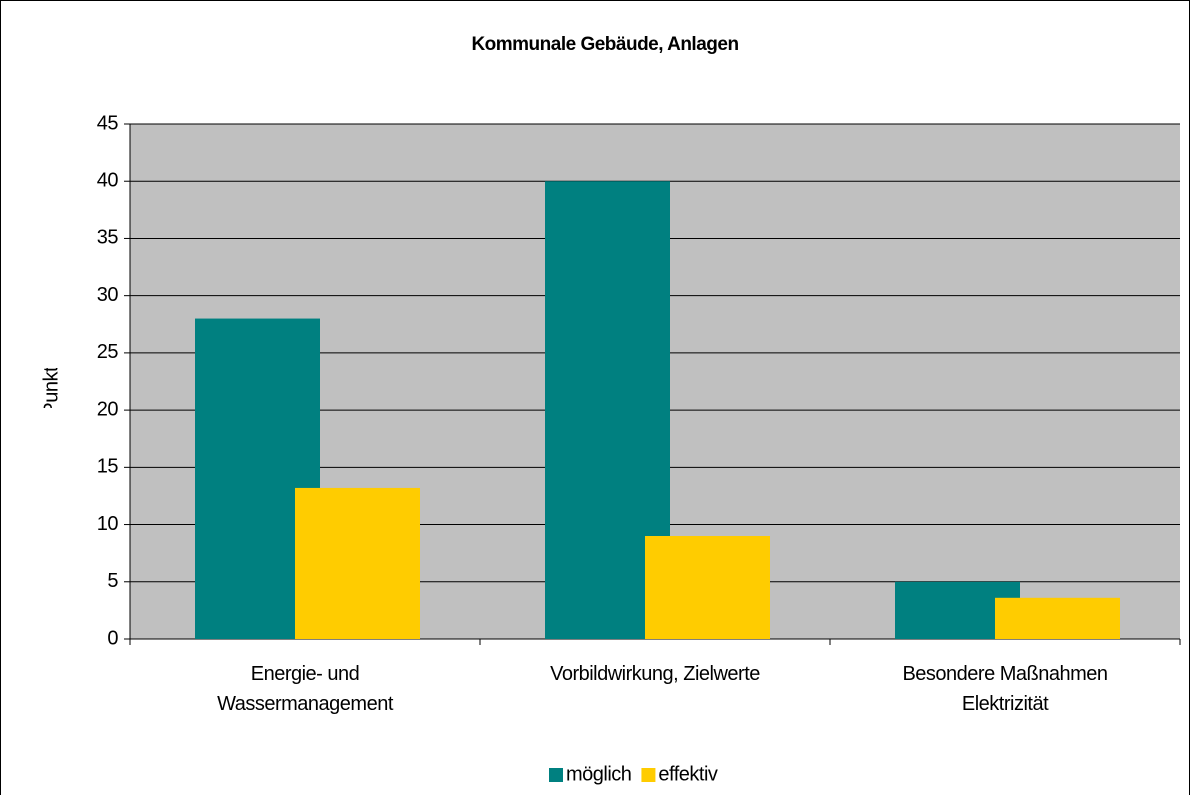  What do you see at coordinates (598, 774) in the screenshot?
I see `legend-label: möglich` at bounding box center [598, 774].